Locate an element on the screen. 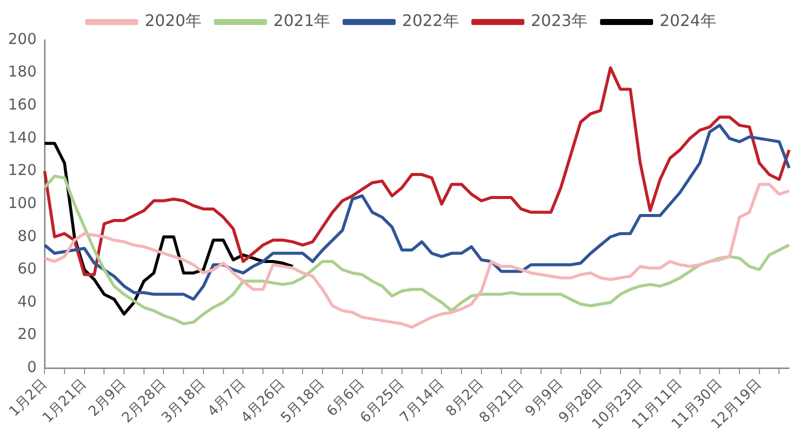 The width and height of the screenshot is (803, 435). y-tick-label: 40 is located at coordinates (27, 301).